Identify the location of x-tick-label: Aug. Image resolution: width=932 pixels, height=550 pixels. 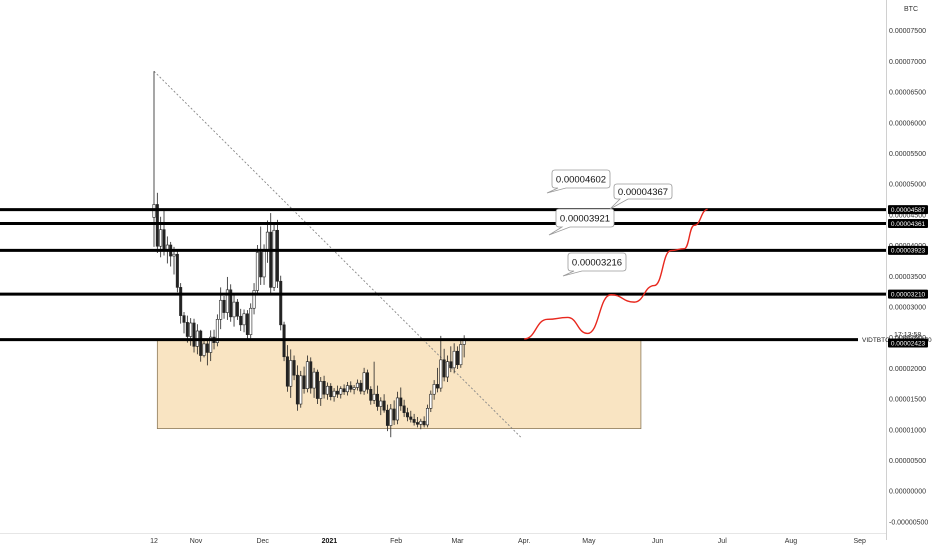
(791, 541).